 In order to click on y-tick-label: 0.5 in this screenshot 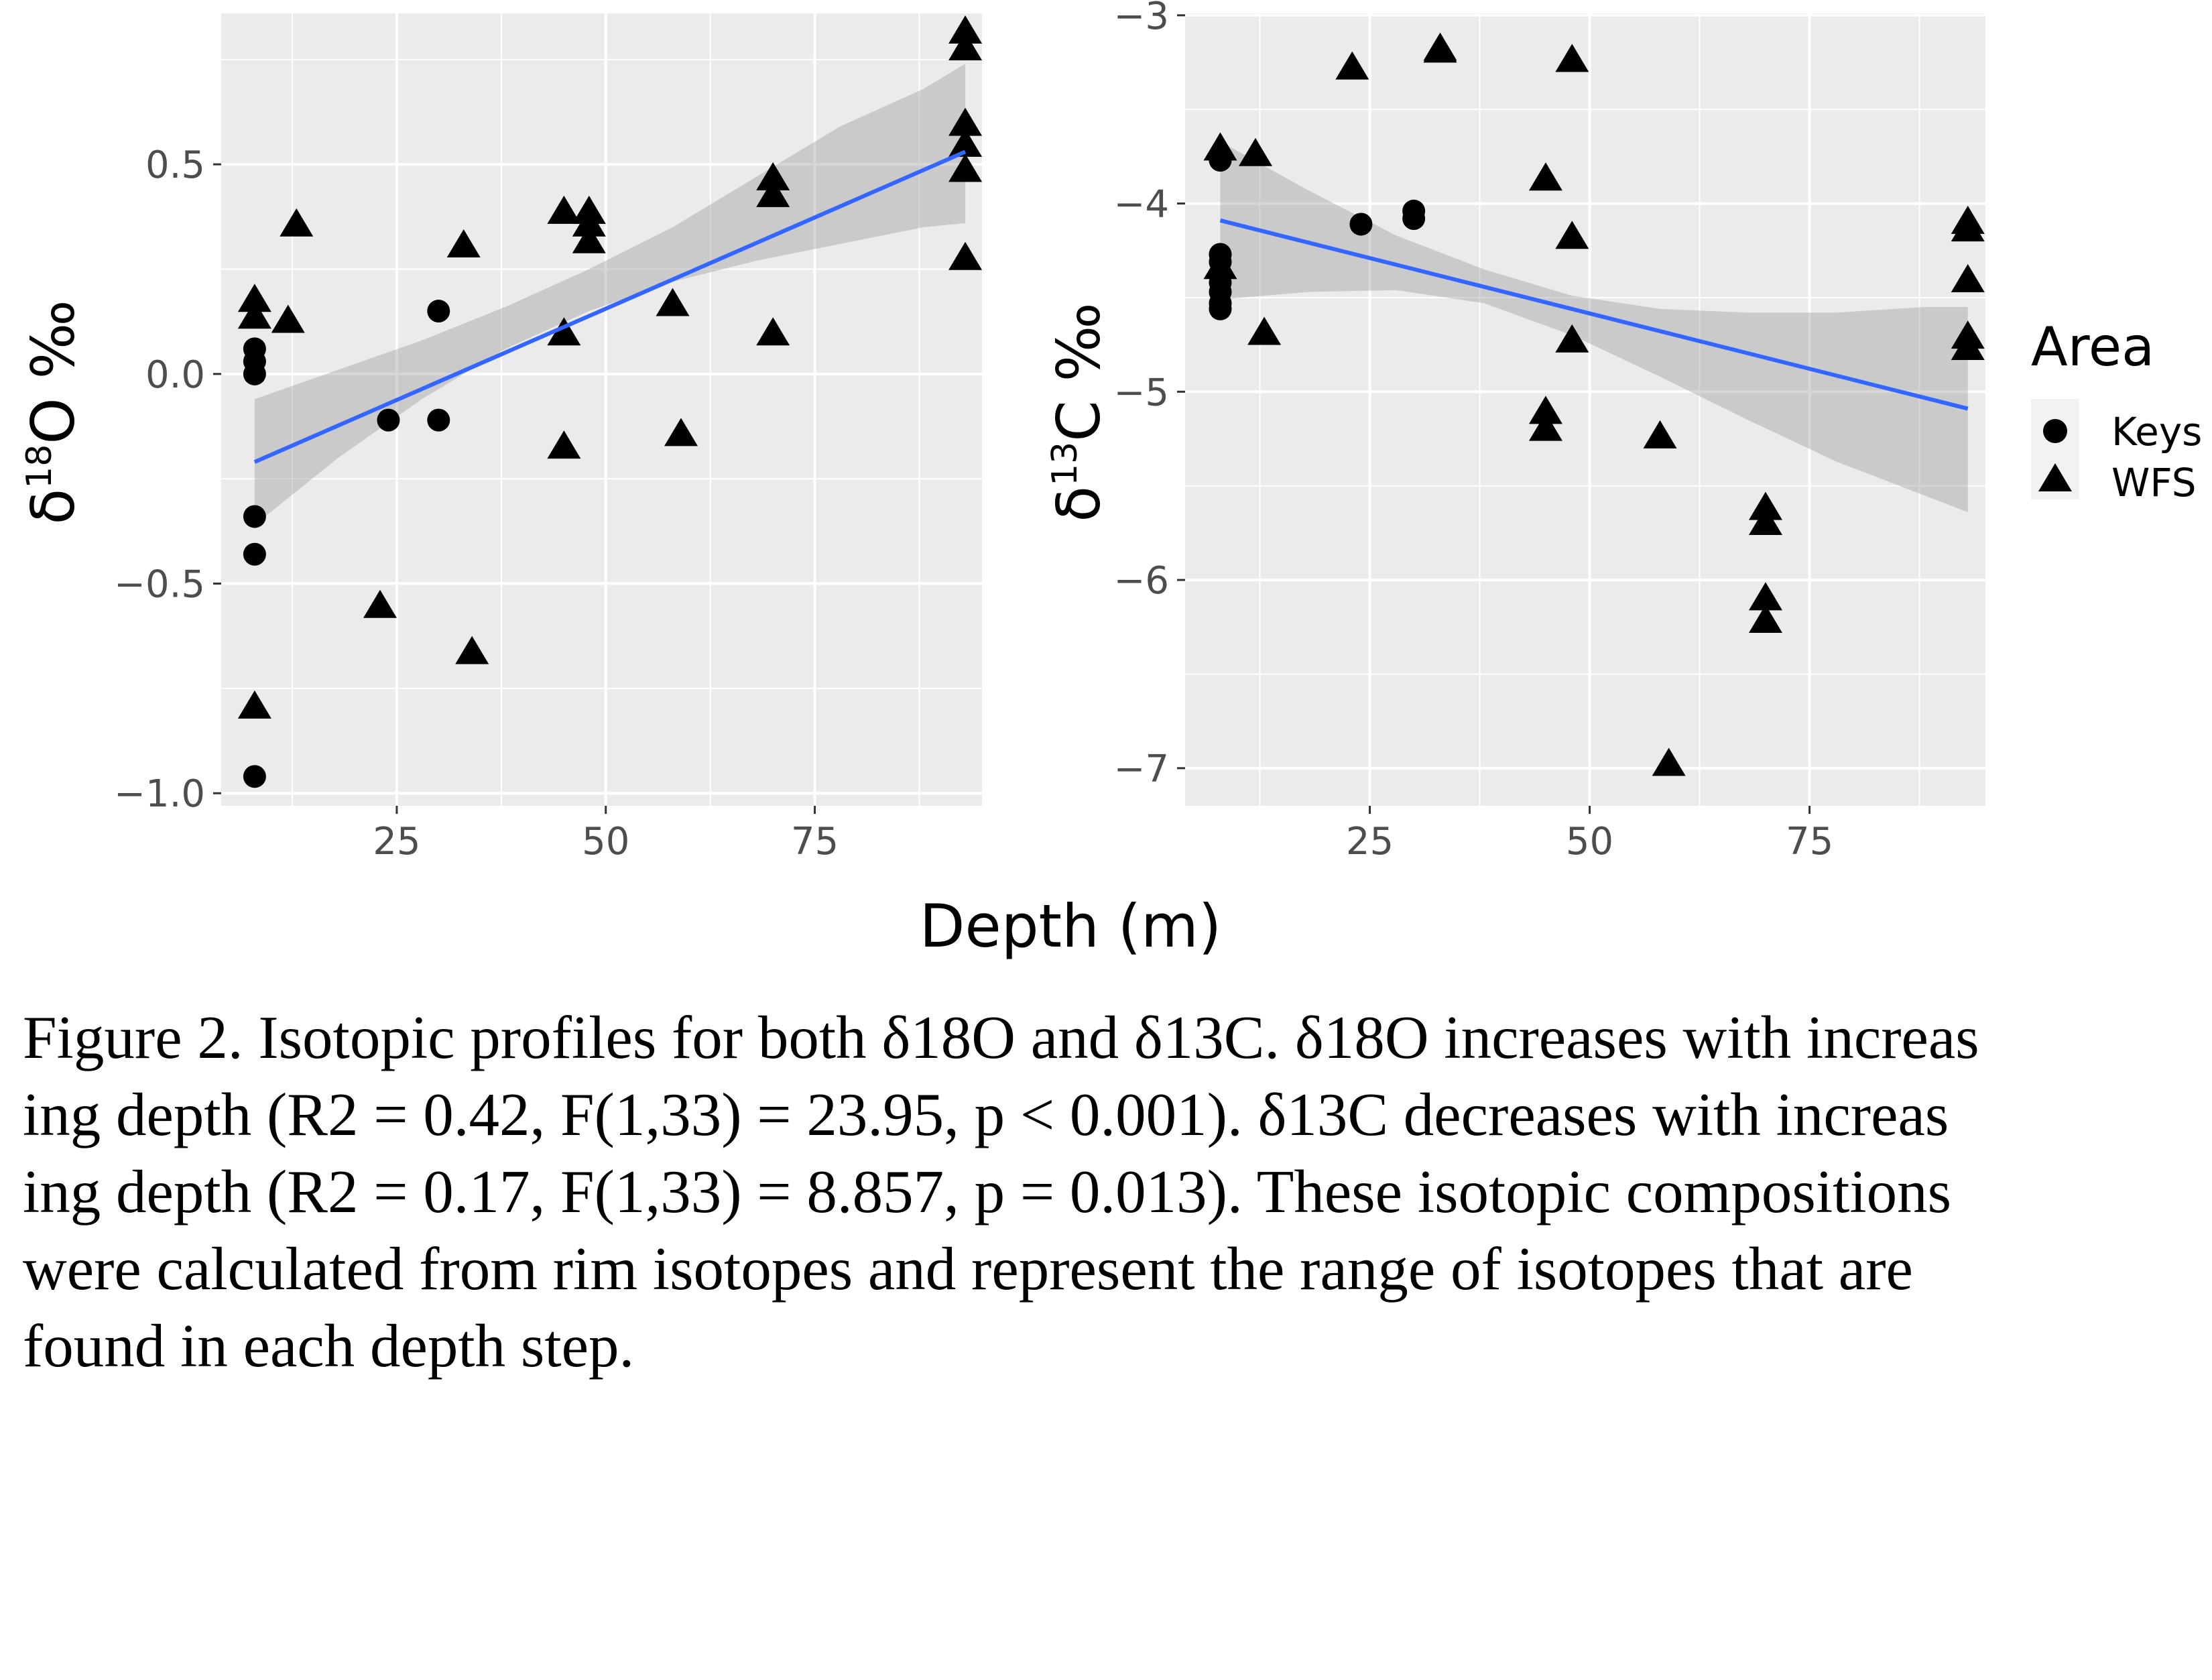, I will do `click(175, 165)`.